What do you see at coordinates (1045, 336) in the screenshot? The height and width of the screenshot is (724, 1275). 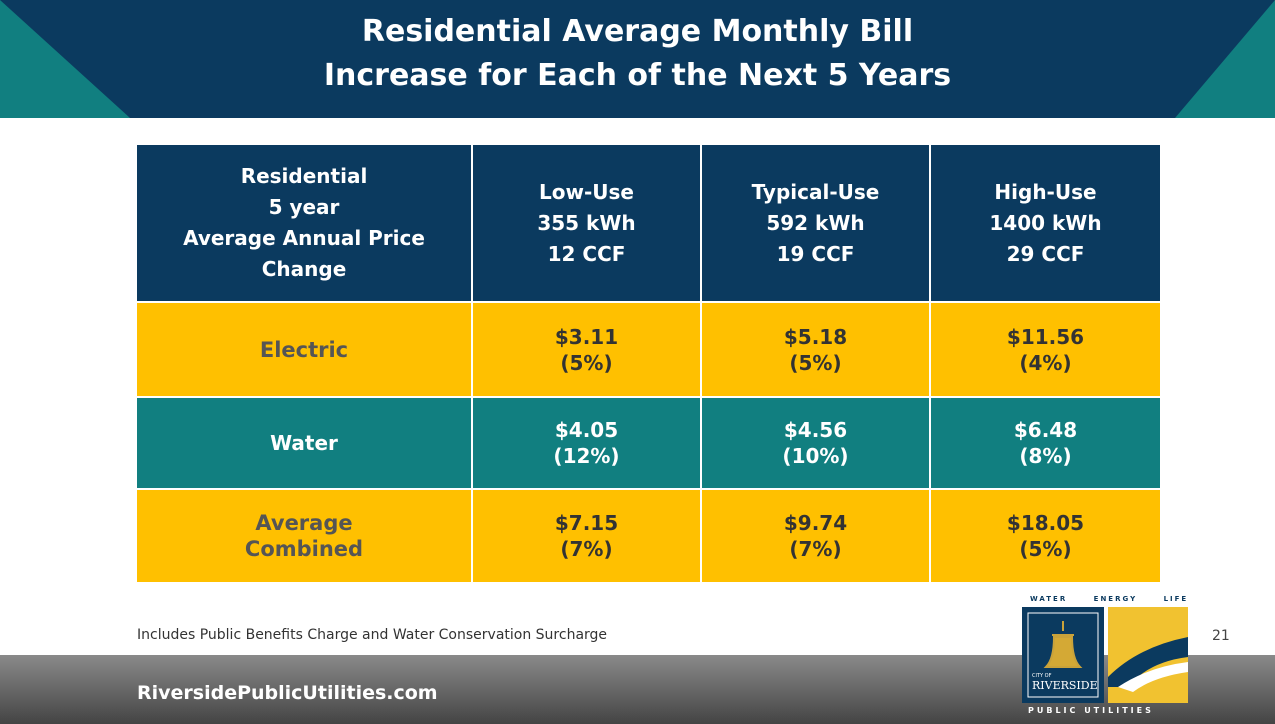 I see `cell-line: $11.56` at bounding box center [1045, 336].